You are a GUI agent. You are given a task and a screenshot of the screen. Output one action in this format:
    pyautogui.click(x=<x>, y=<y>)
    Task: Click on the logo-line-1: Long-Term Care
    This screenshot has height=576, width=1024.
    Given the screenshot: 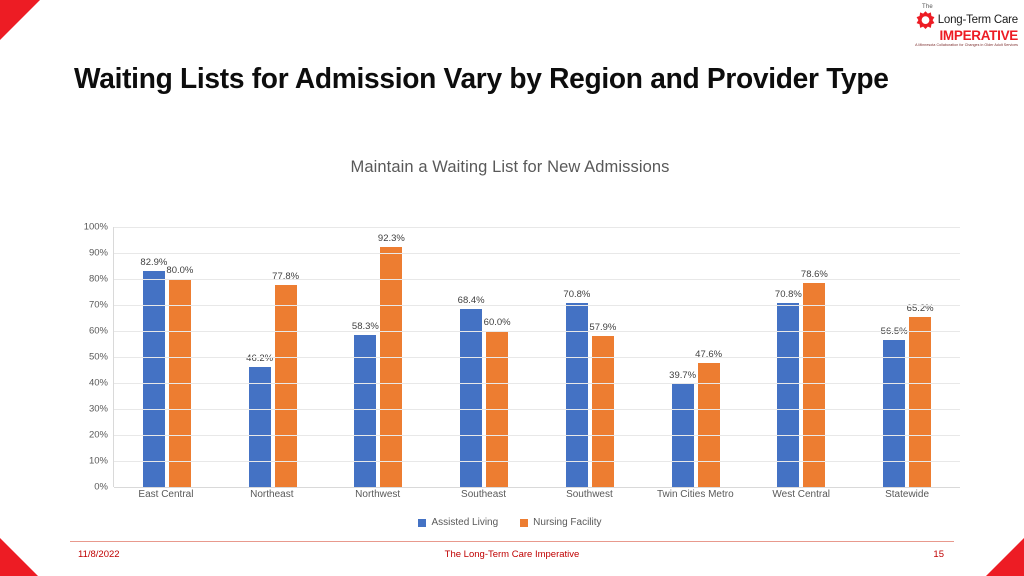 What is the action you would take?
    pyautogui.click(x=977, y=19)
    